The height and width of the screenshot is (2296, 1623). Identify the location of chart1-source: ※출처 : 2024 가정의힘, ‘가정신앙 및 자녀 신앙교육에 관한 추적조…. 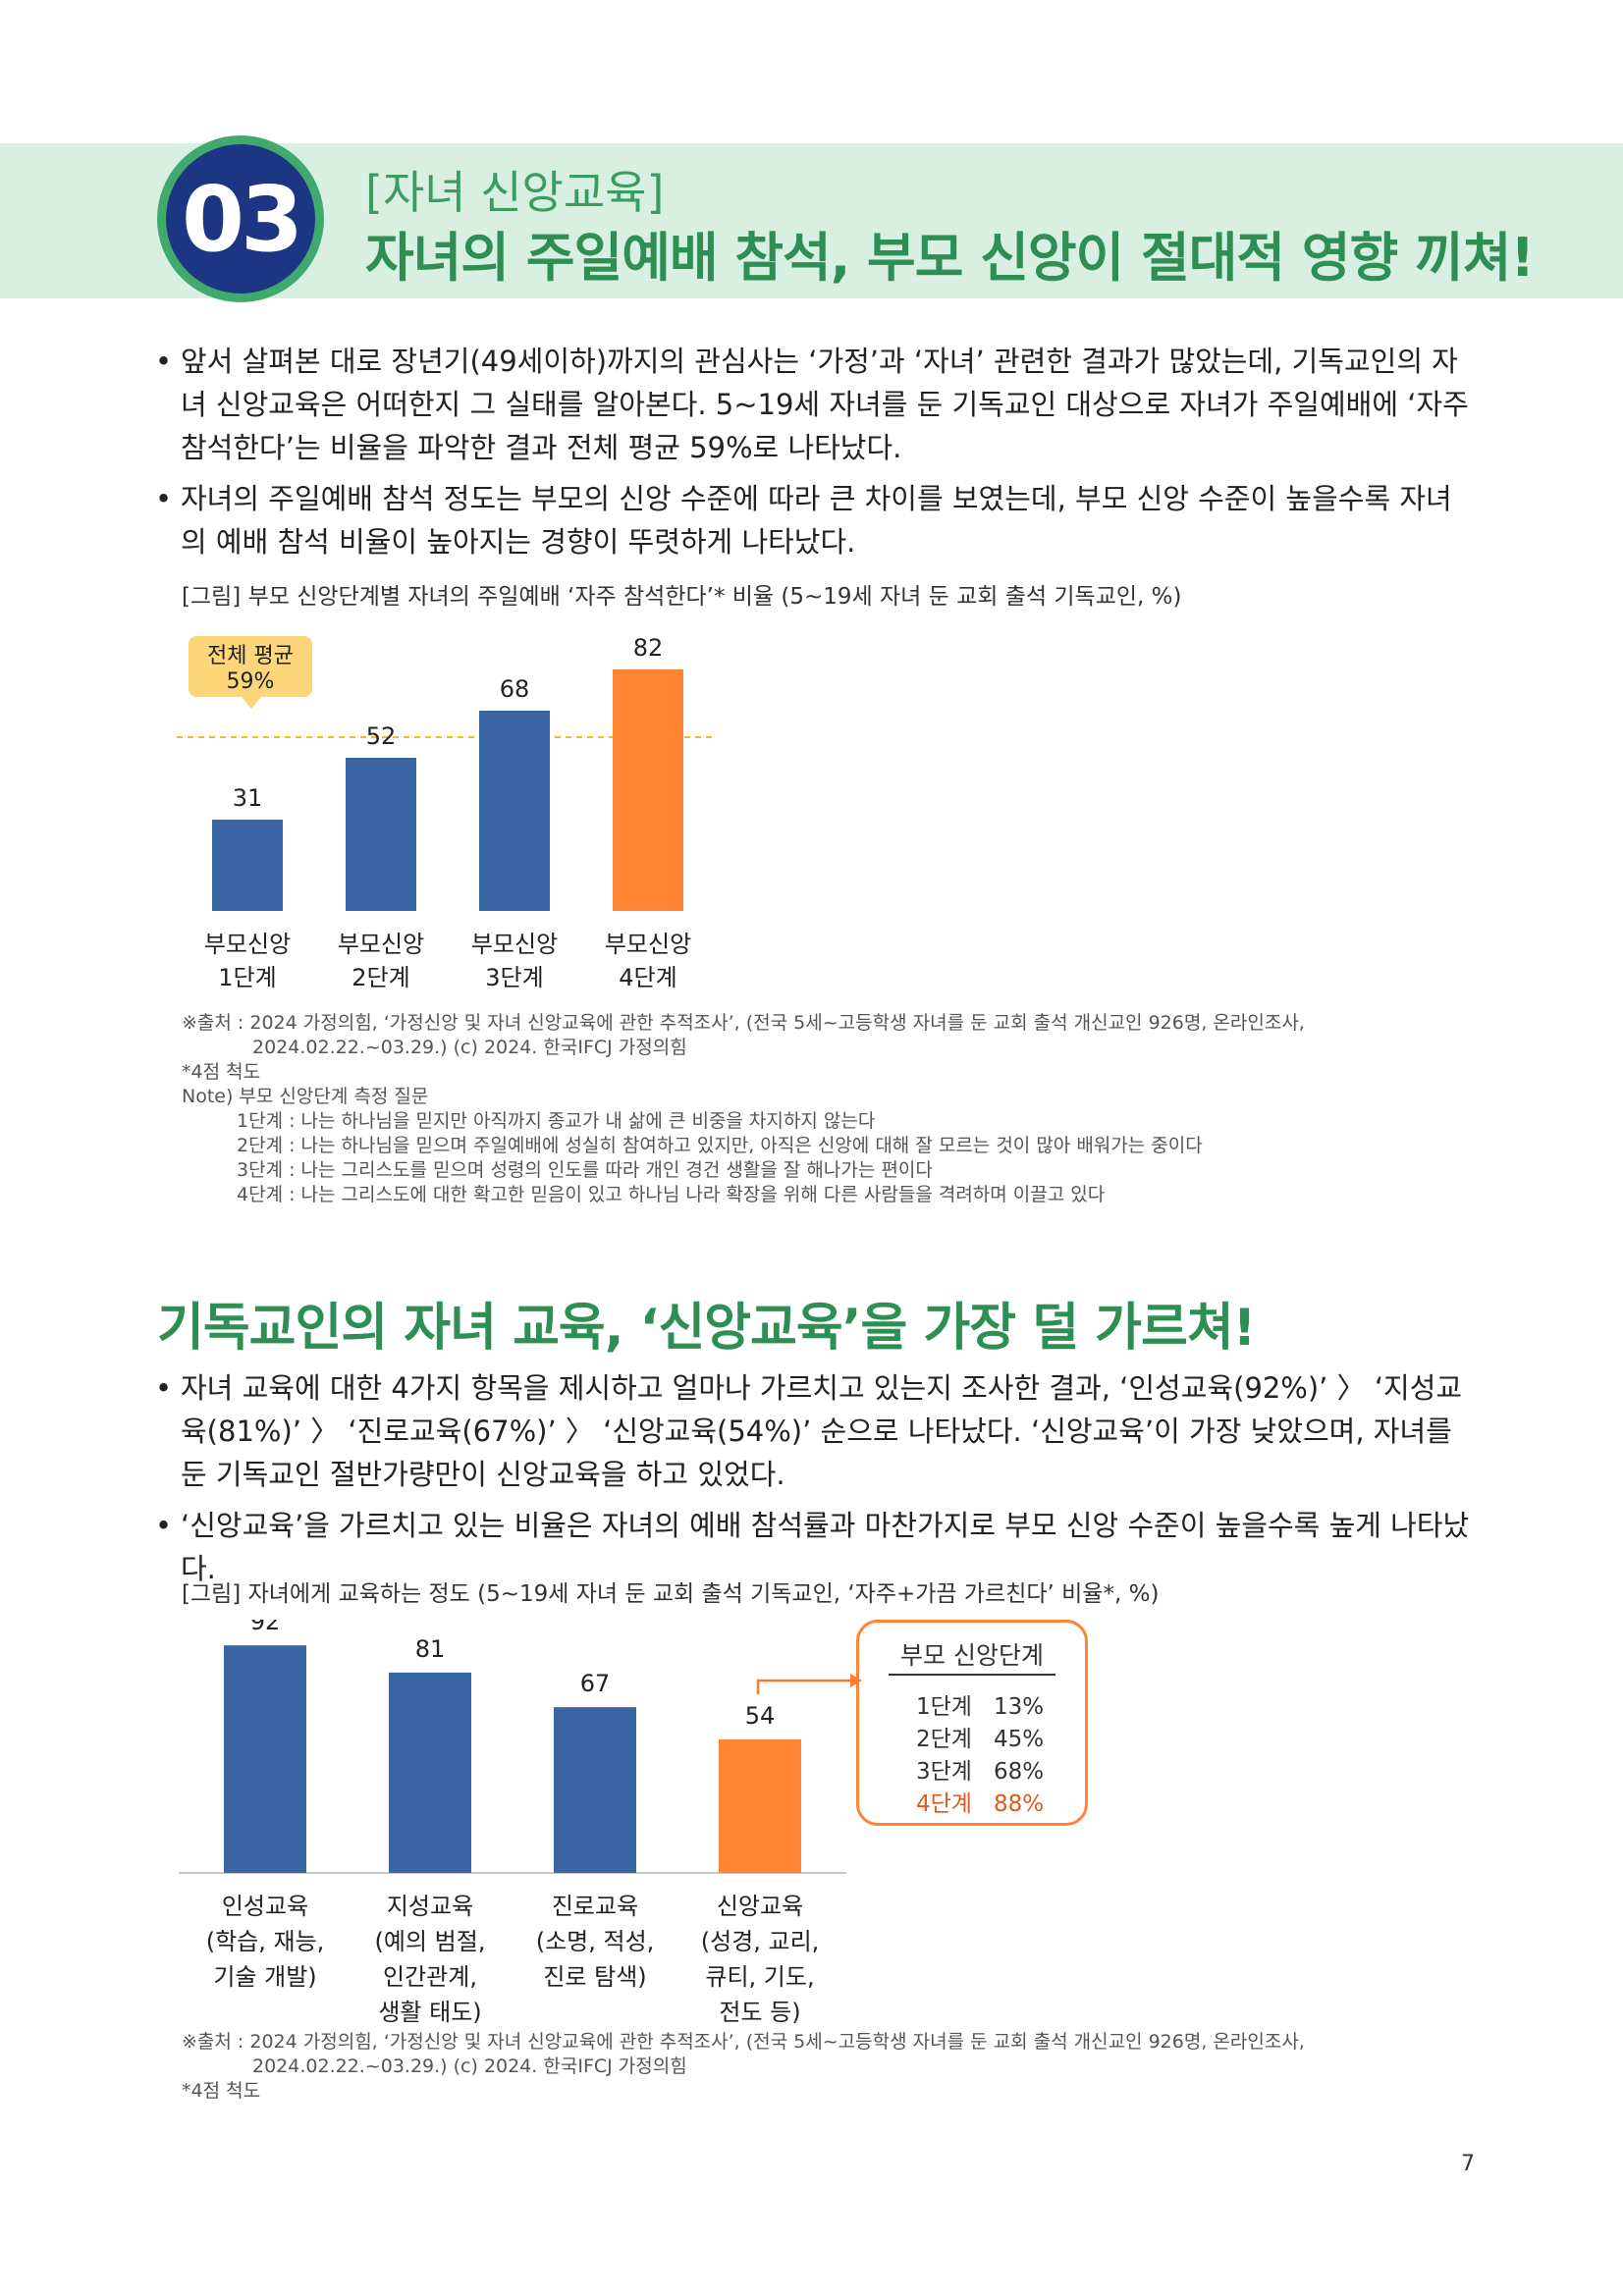
(743, 1109).